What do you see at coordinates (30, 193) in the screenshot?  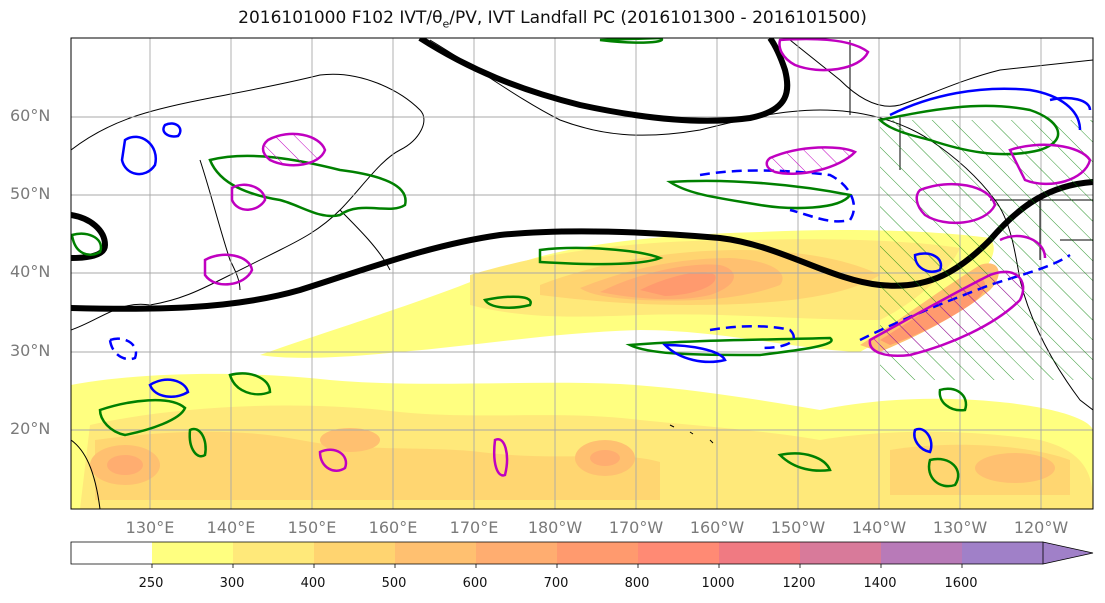 I see `lat-label-50n: 50°N` at bounding box center [30, 193].